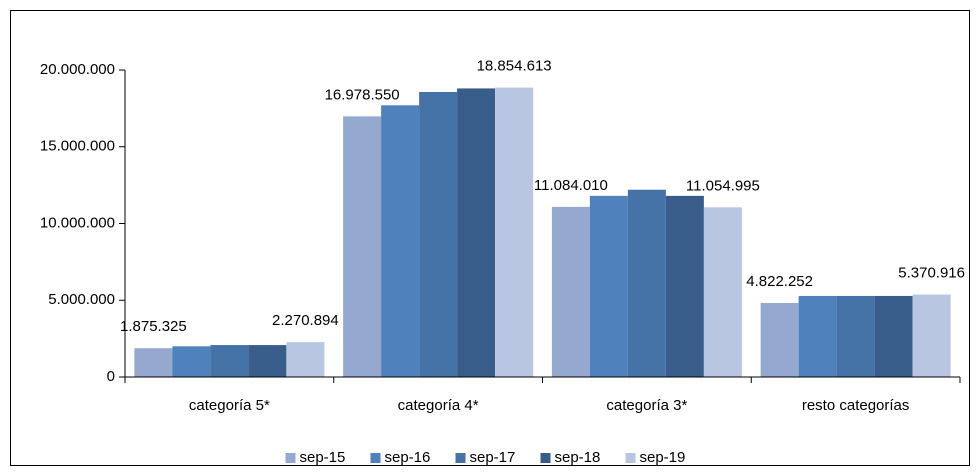 This screenshot has height=474, width=980. Describe the element at coordinates (663, 457) in the screenshot. I see `legend-label: sep-19` at that location.